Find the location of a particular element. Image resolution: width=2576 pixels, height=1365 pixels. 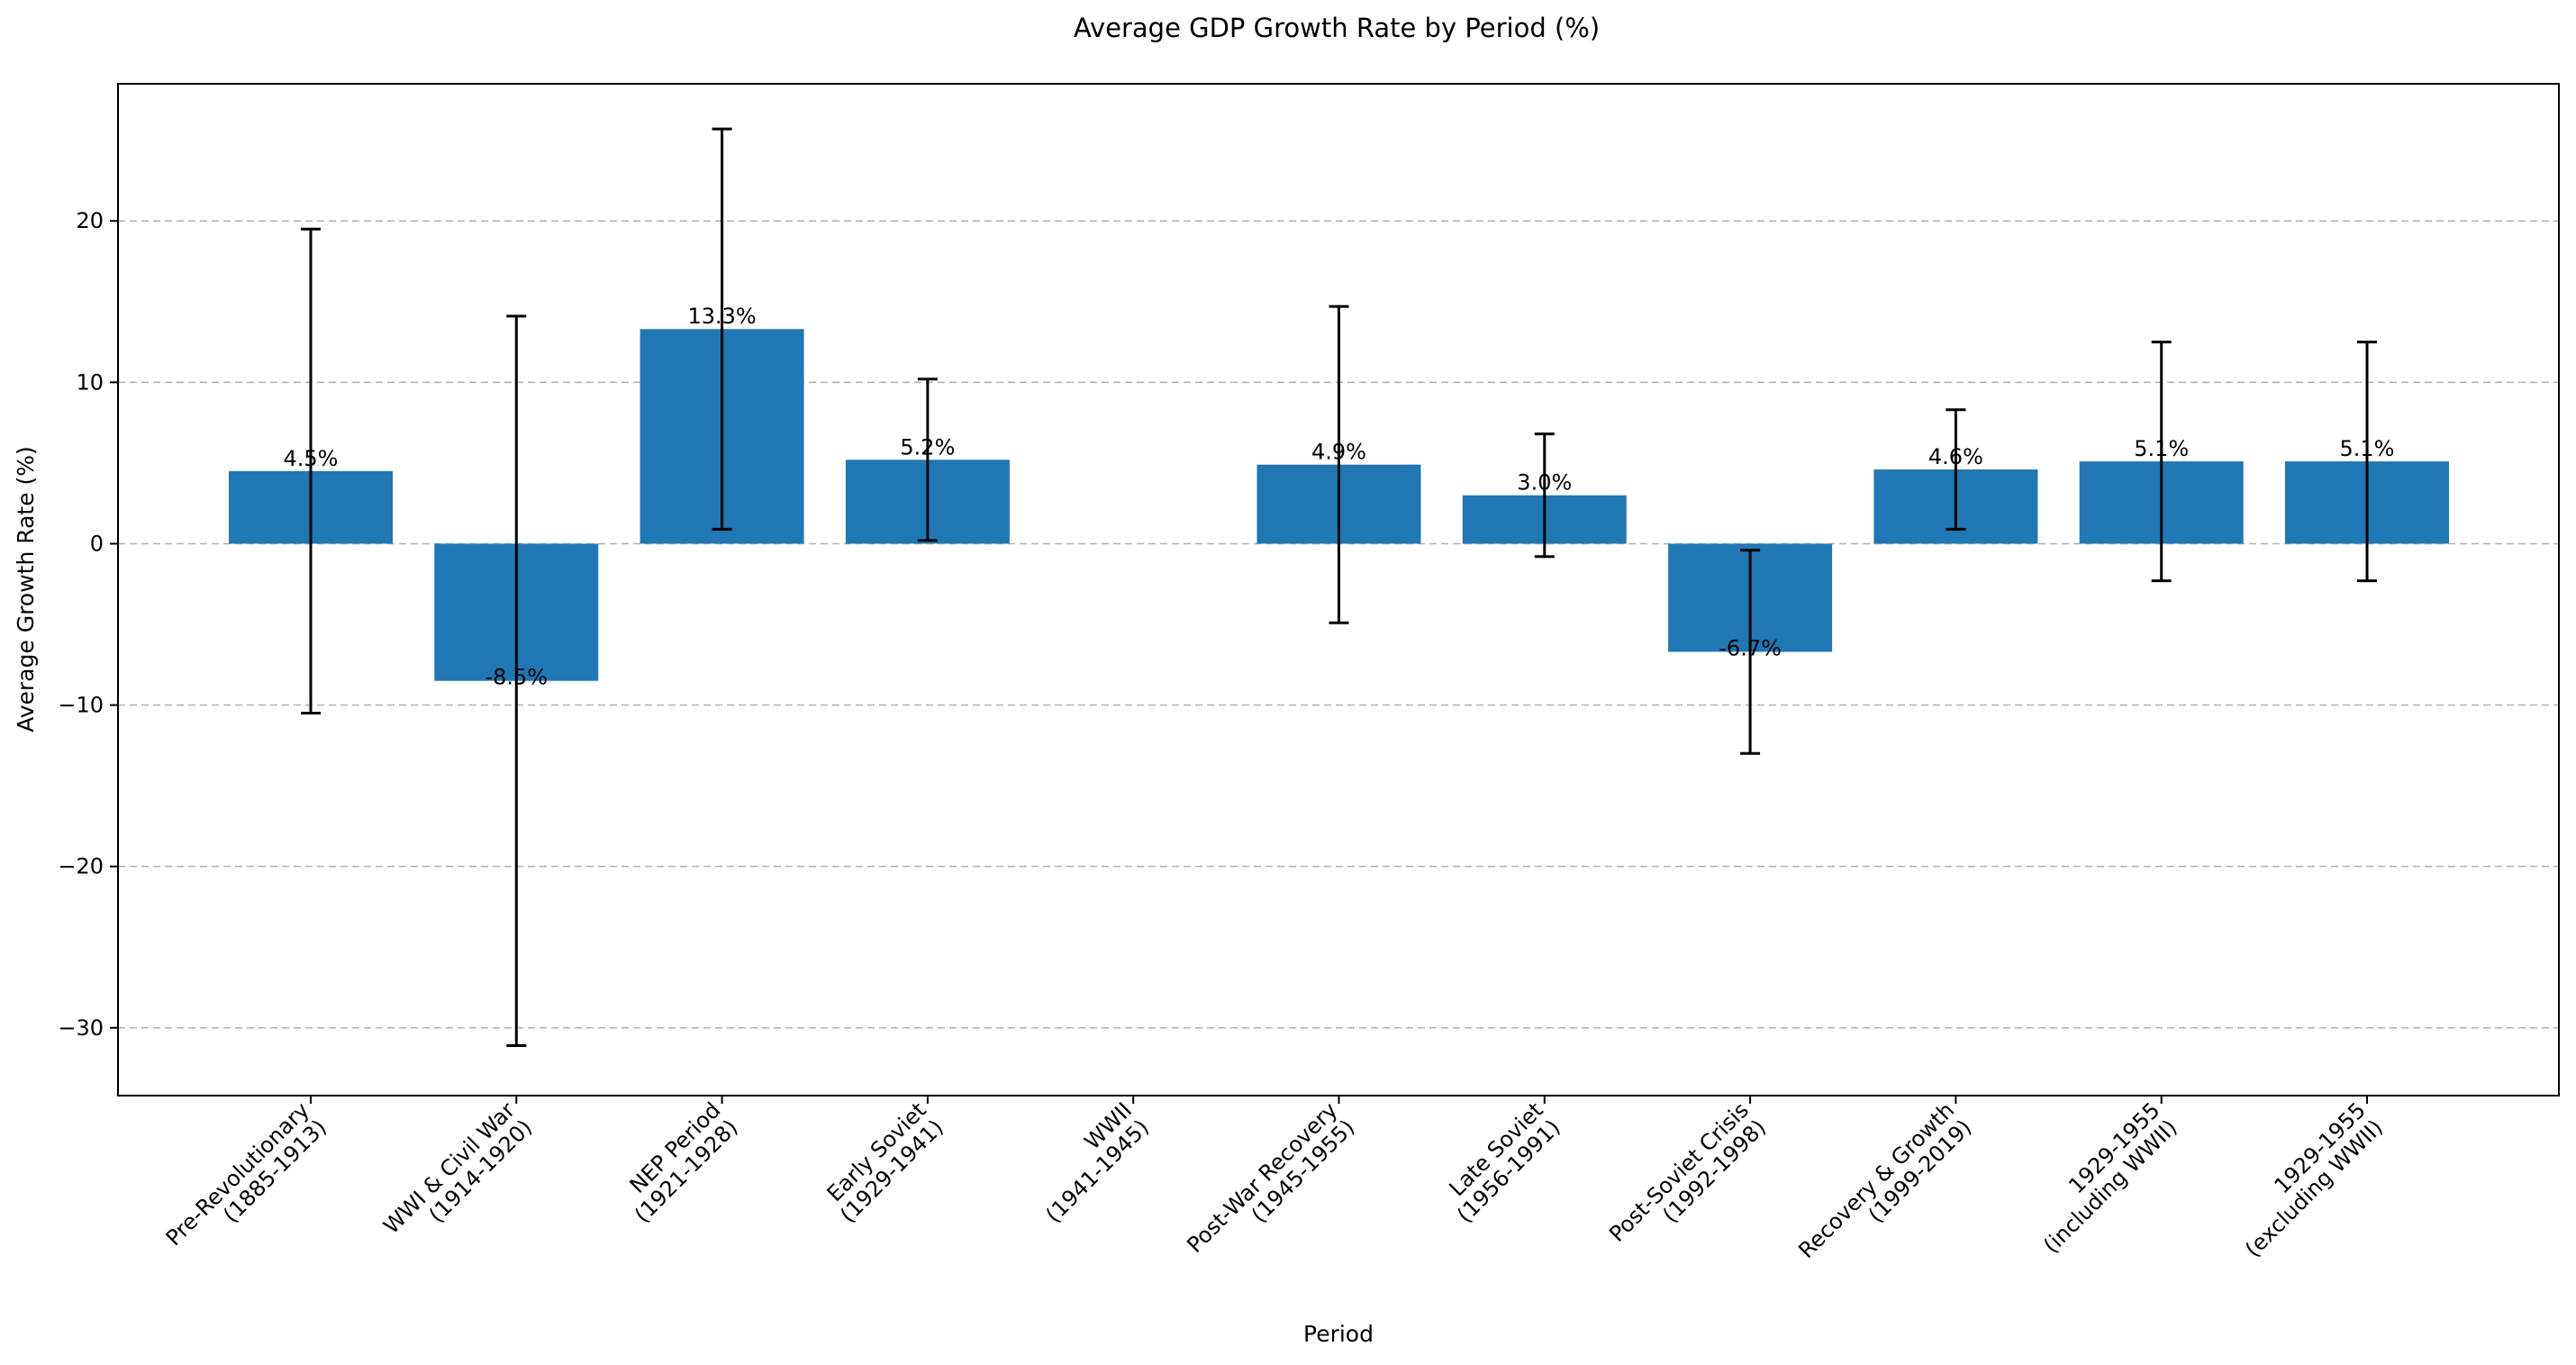

x-axis-label: Period is located at coordinates (1338, 1334).